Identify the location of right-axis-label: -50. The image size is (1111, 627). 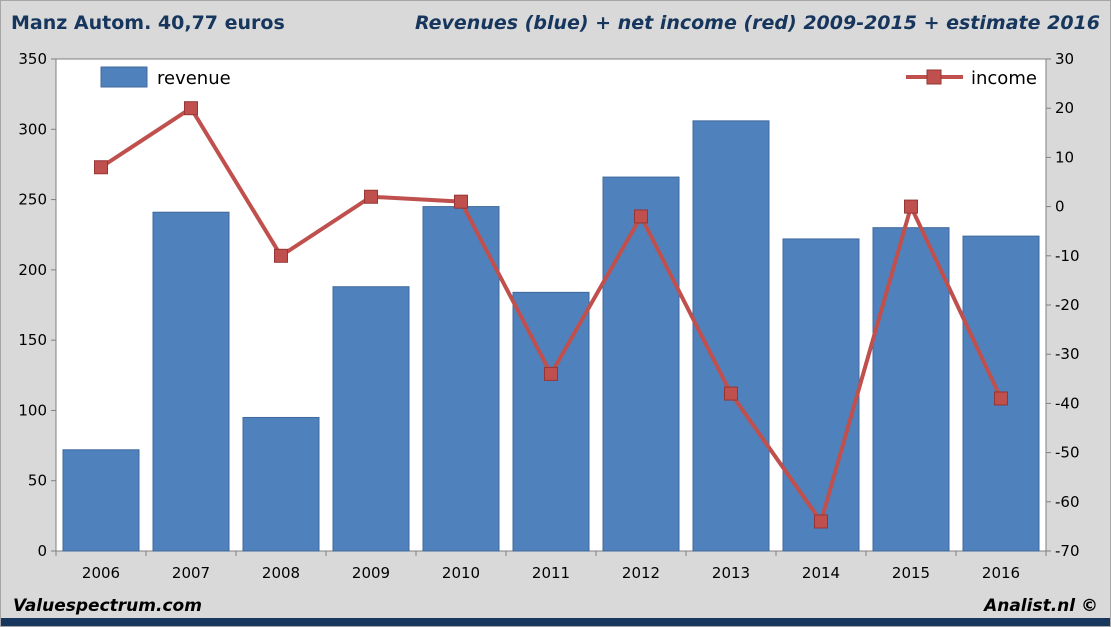
(1067, 453).